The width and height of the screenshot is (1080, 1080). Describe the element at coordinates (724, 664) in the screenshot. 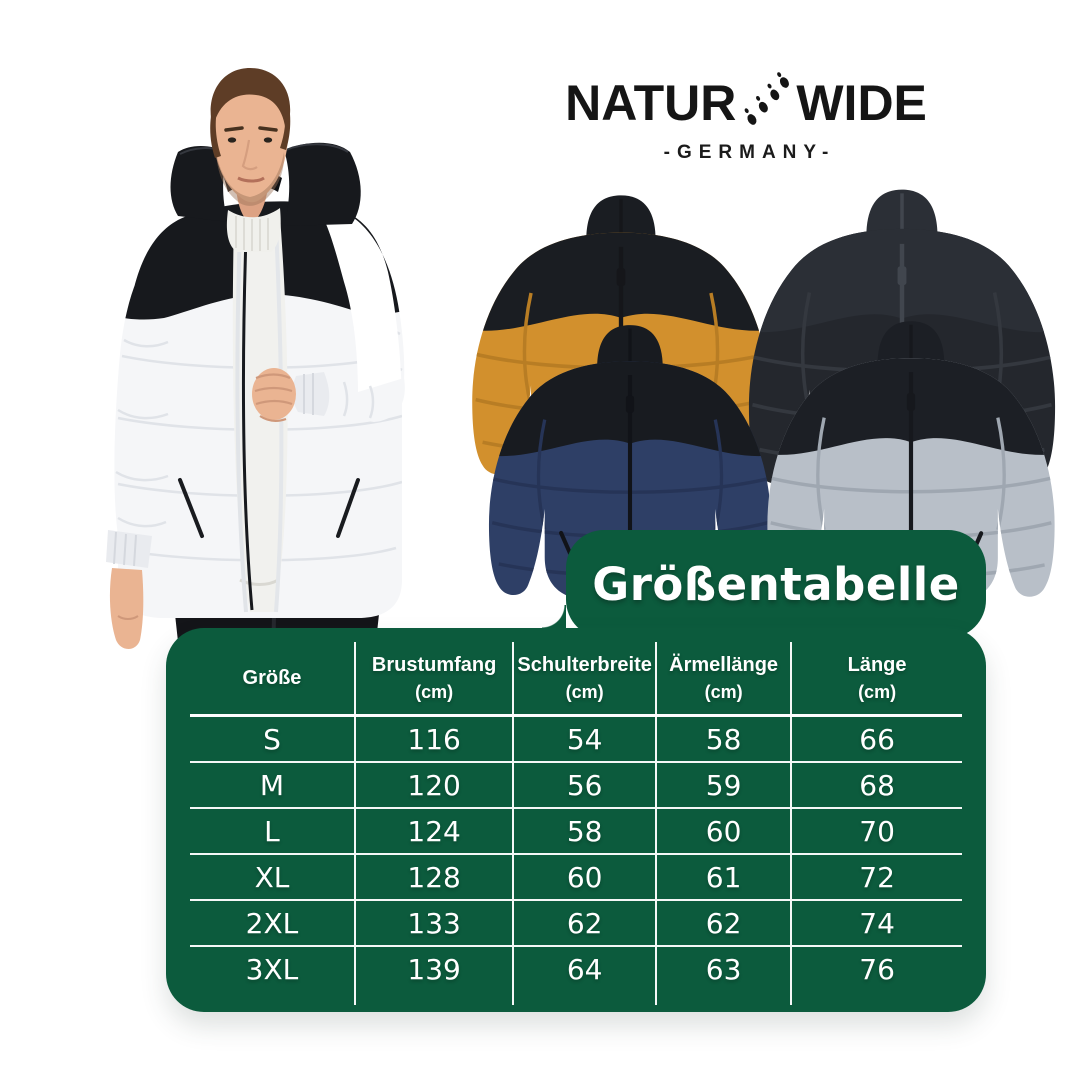

I see `column-label: Ärmellänge` at that location.